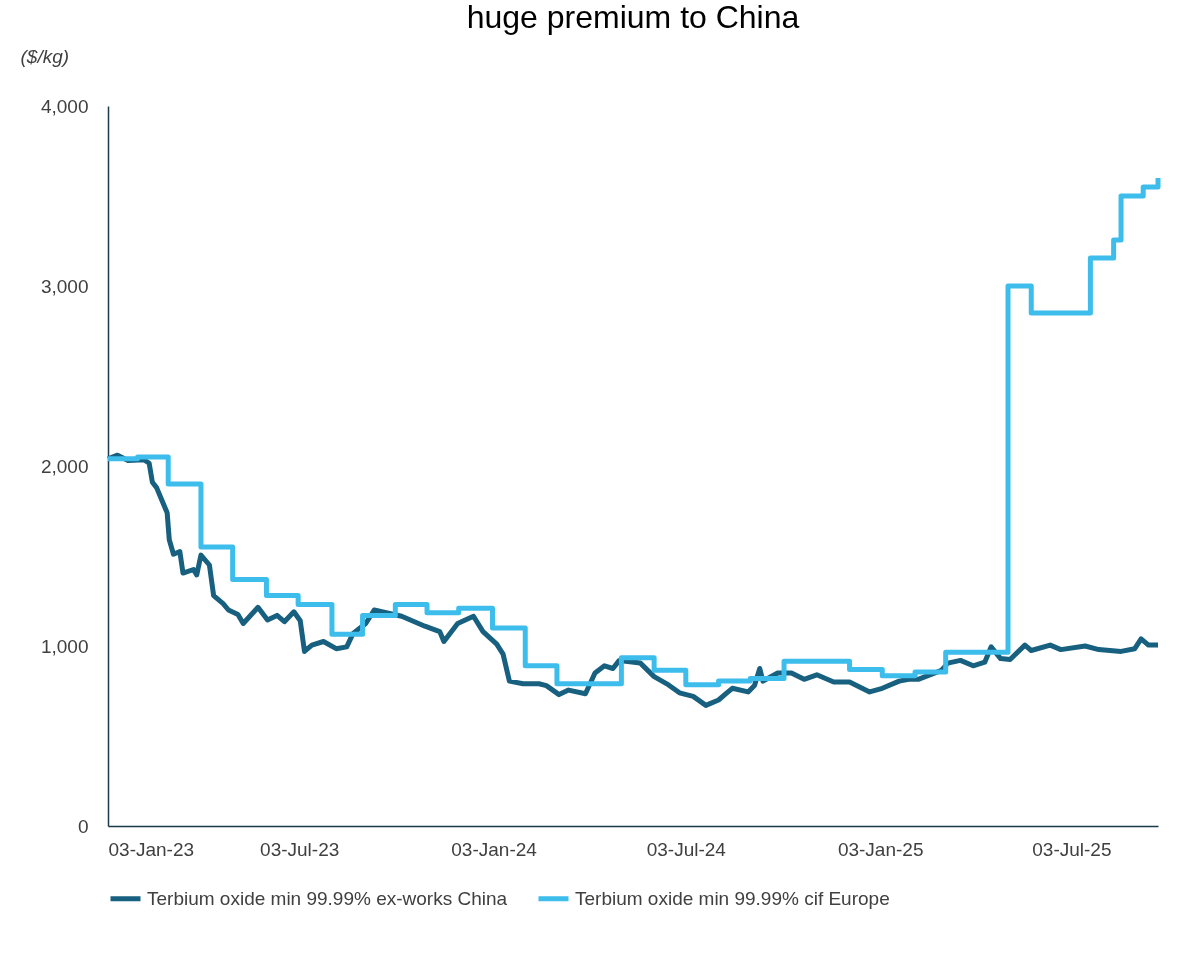 This screenshot has width=1194, height=958. What do you see at coordinates (300, 849) in the screenshot?
I see `x-tick-label: 03-Jul-23` at bounding box center [300, 849].